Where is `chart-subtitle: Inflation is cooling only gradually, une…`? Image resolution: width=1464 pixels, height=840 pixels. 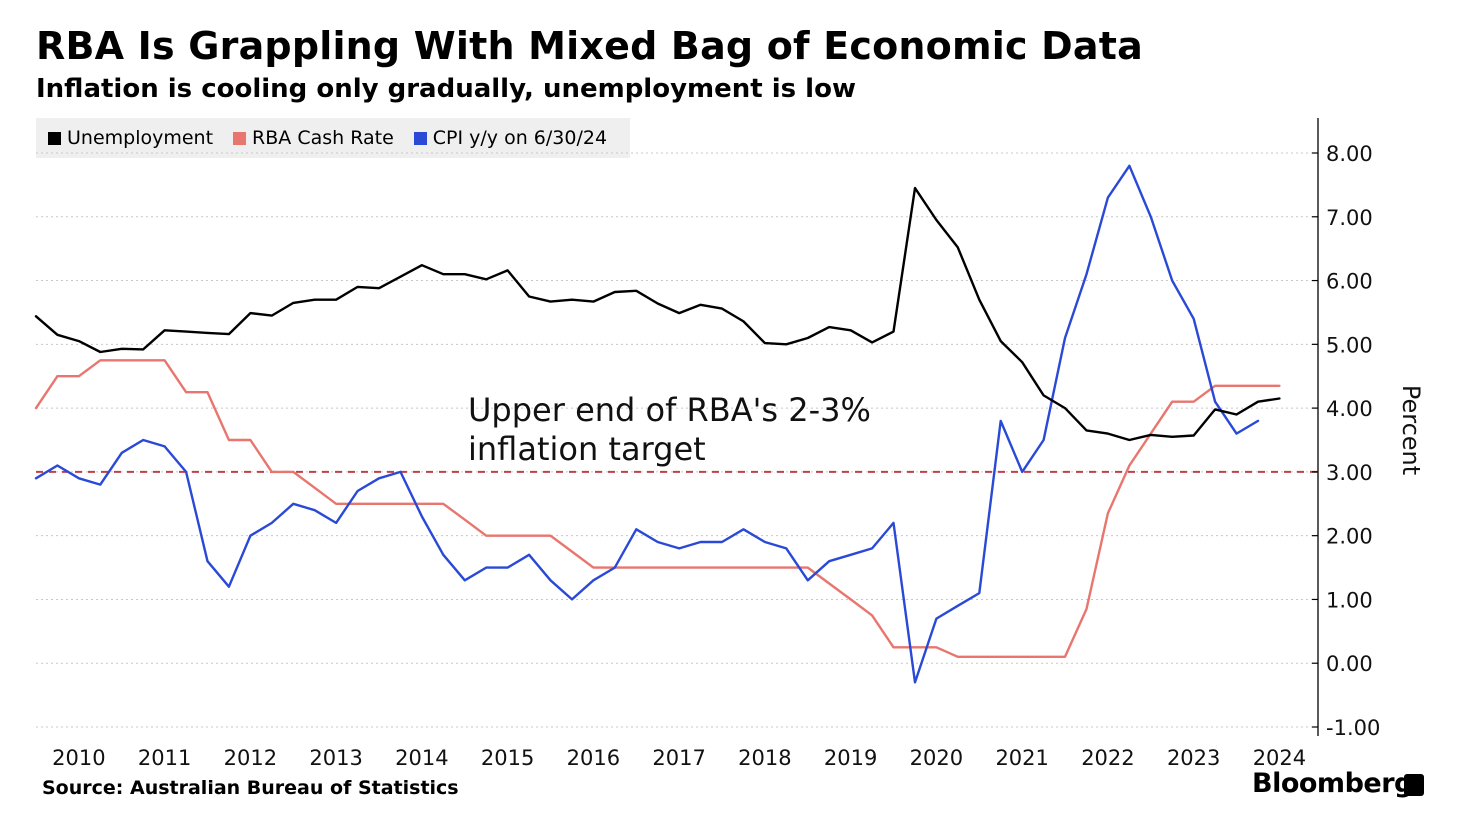 chart-subtitle: Inflation is cooling only gradually, une… is located at coordinates (446, 89).